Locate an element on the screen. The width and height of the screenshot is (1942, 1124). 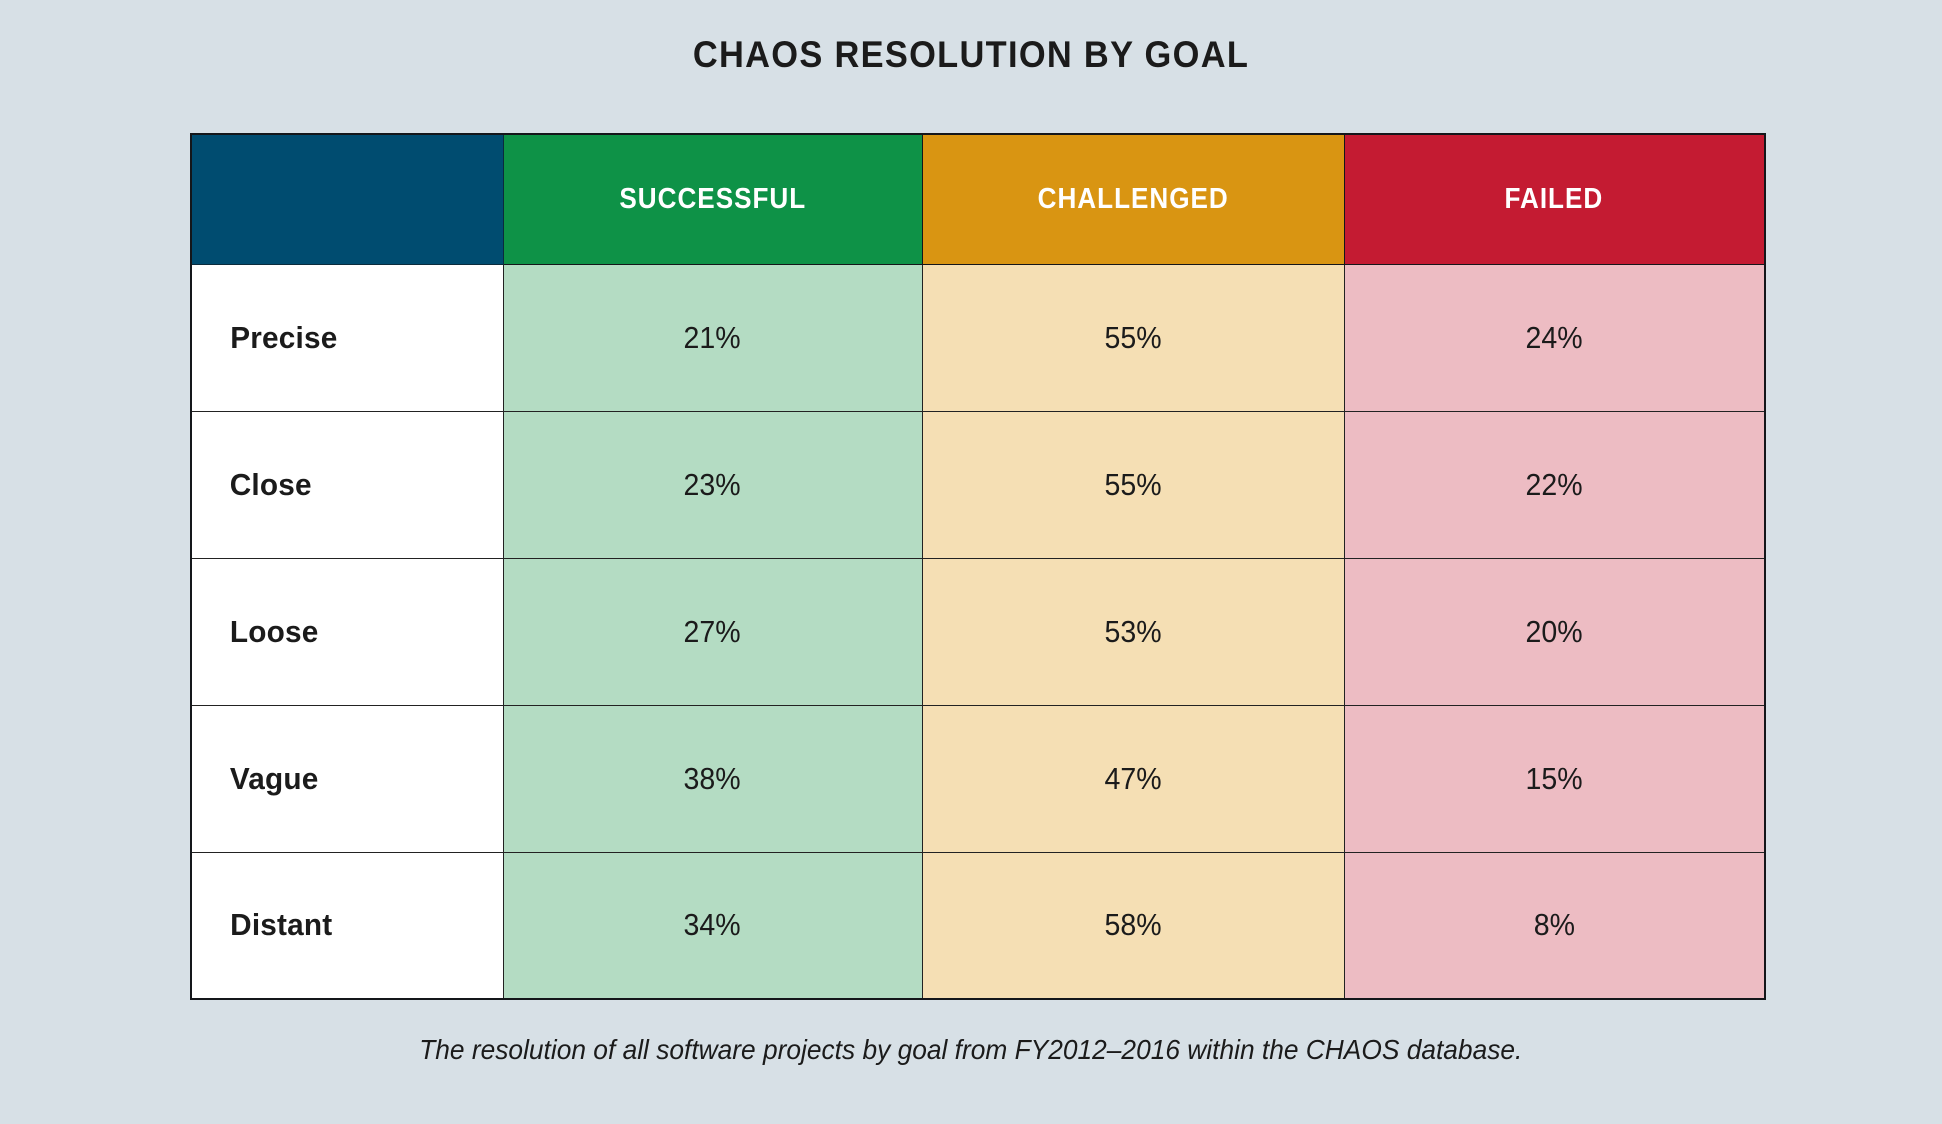
cell-vague-failed: 15% is located at coordinates (1554, 778).